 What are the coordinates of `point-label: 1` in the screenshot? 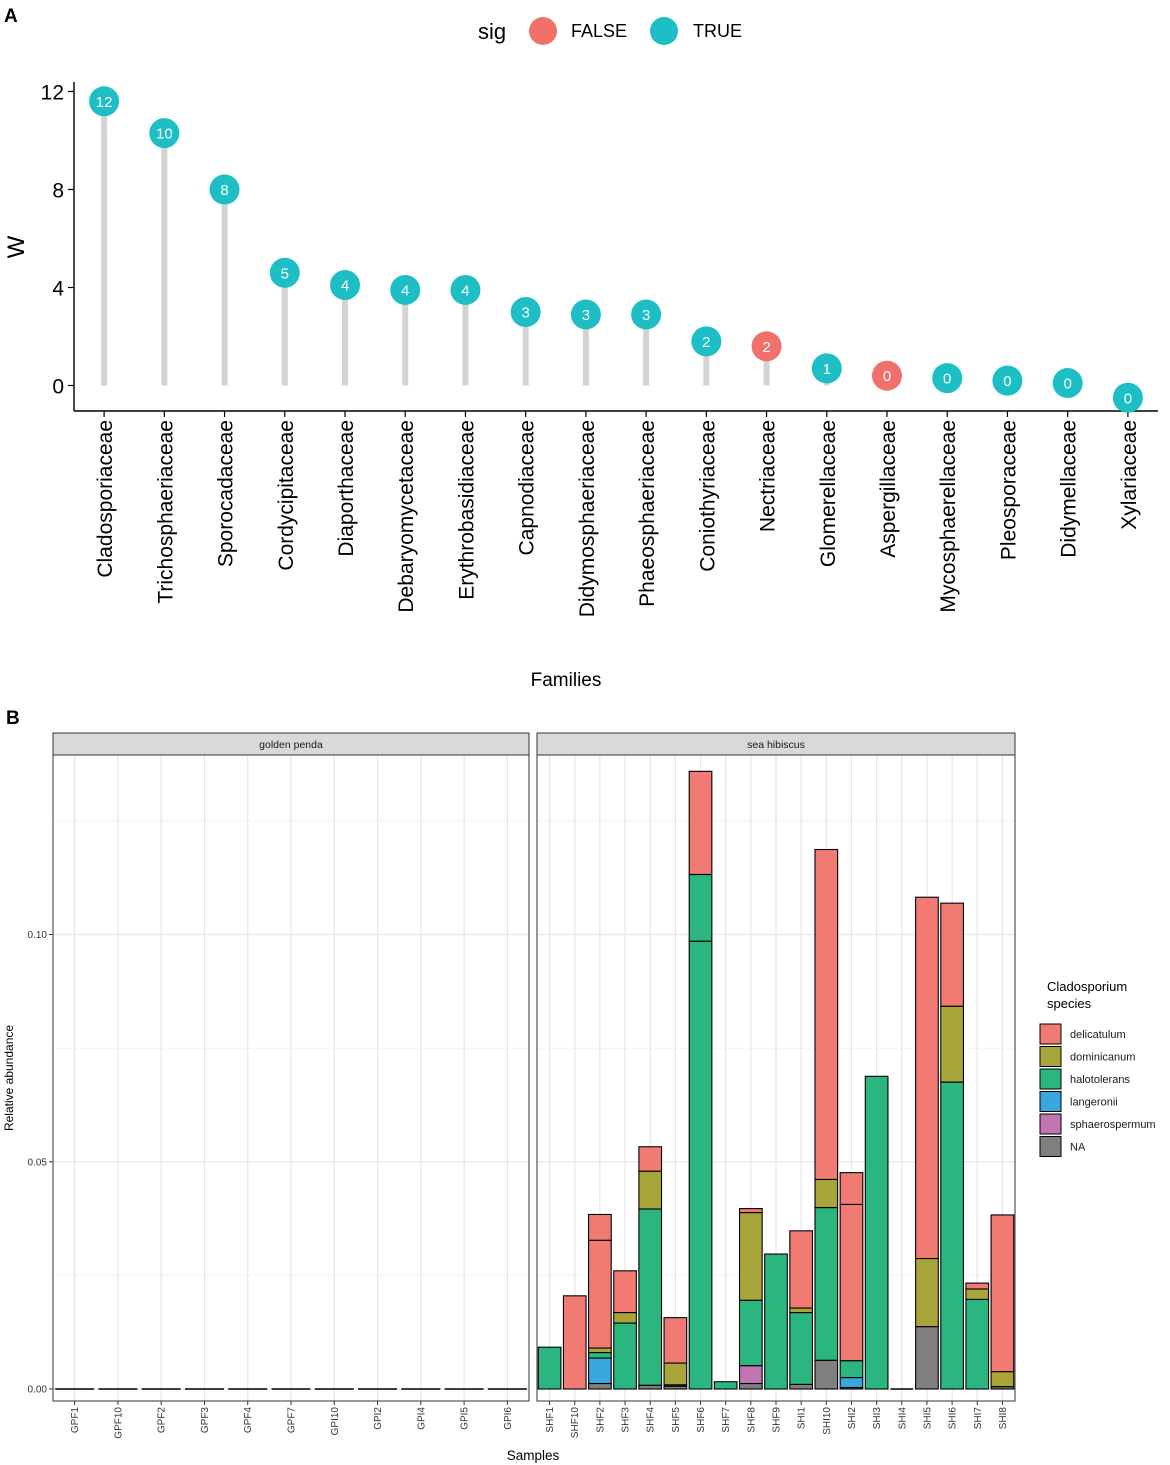 It's located at (827, 369).